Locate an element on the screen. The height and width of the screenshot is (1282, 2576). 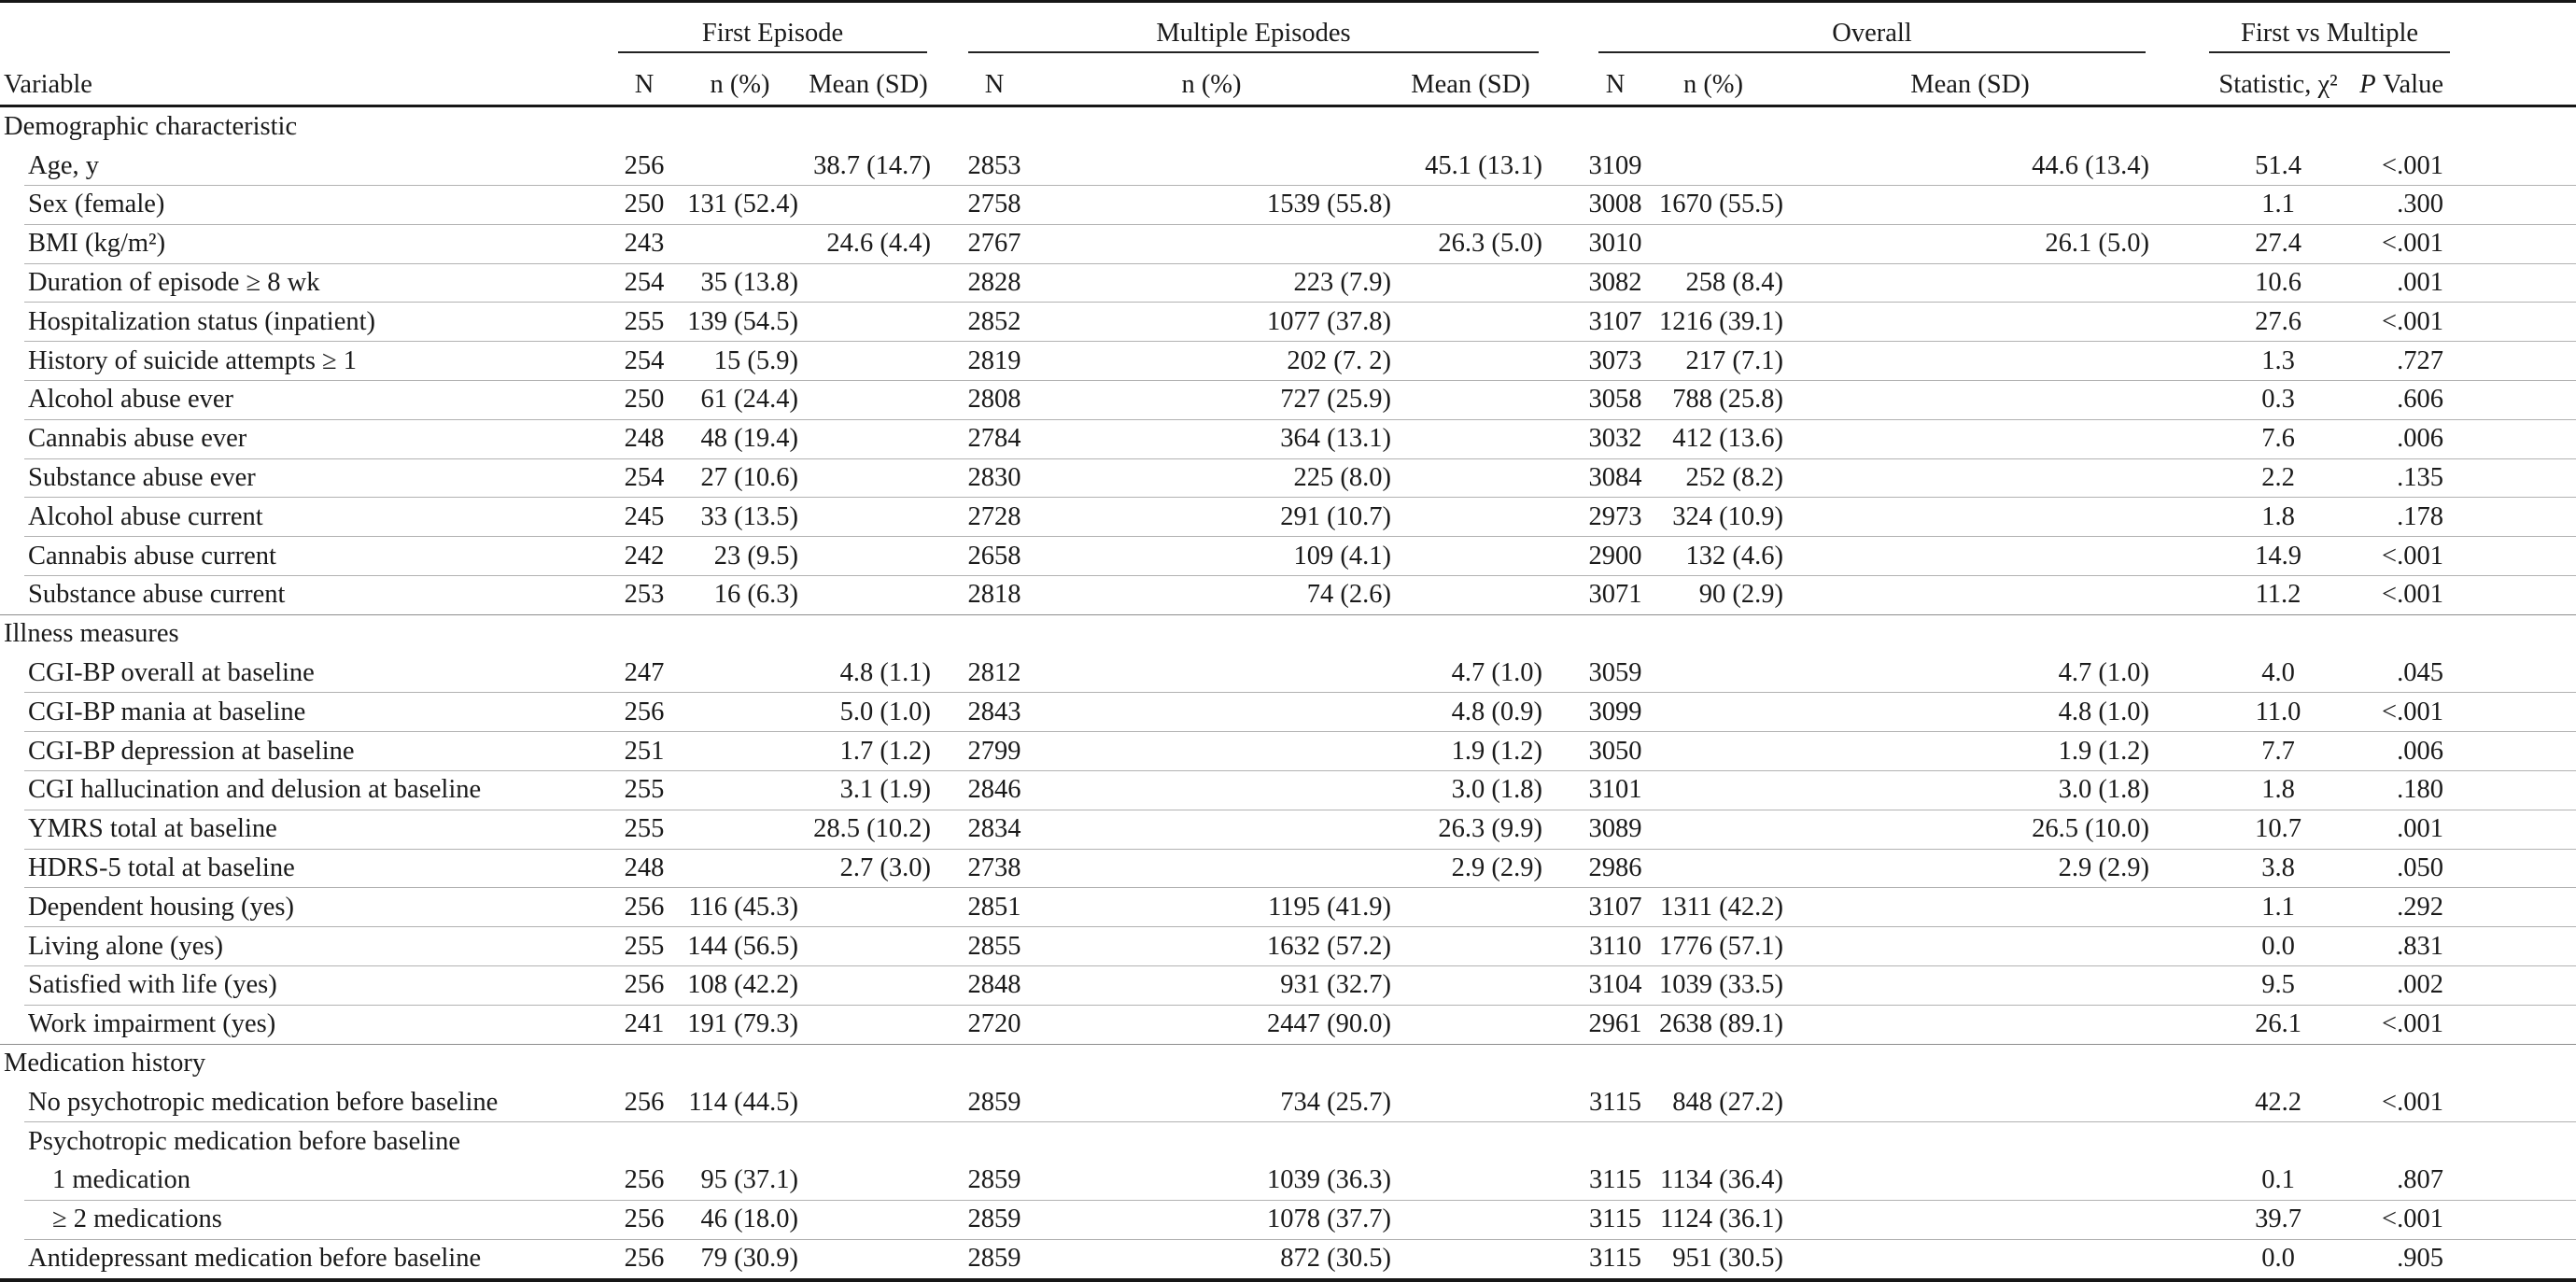
cell-first-episode-n-pct: 16 (6.3) is located at coordinates (756, 595).